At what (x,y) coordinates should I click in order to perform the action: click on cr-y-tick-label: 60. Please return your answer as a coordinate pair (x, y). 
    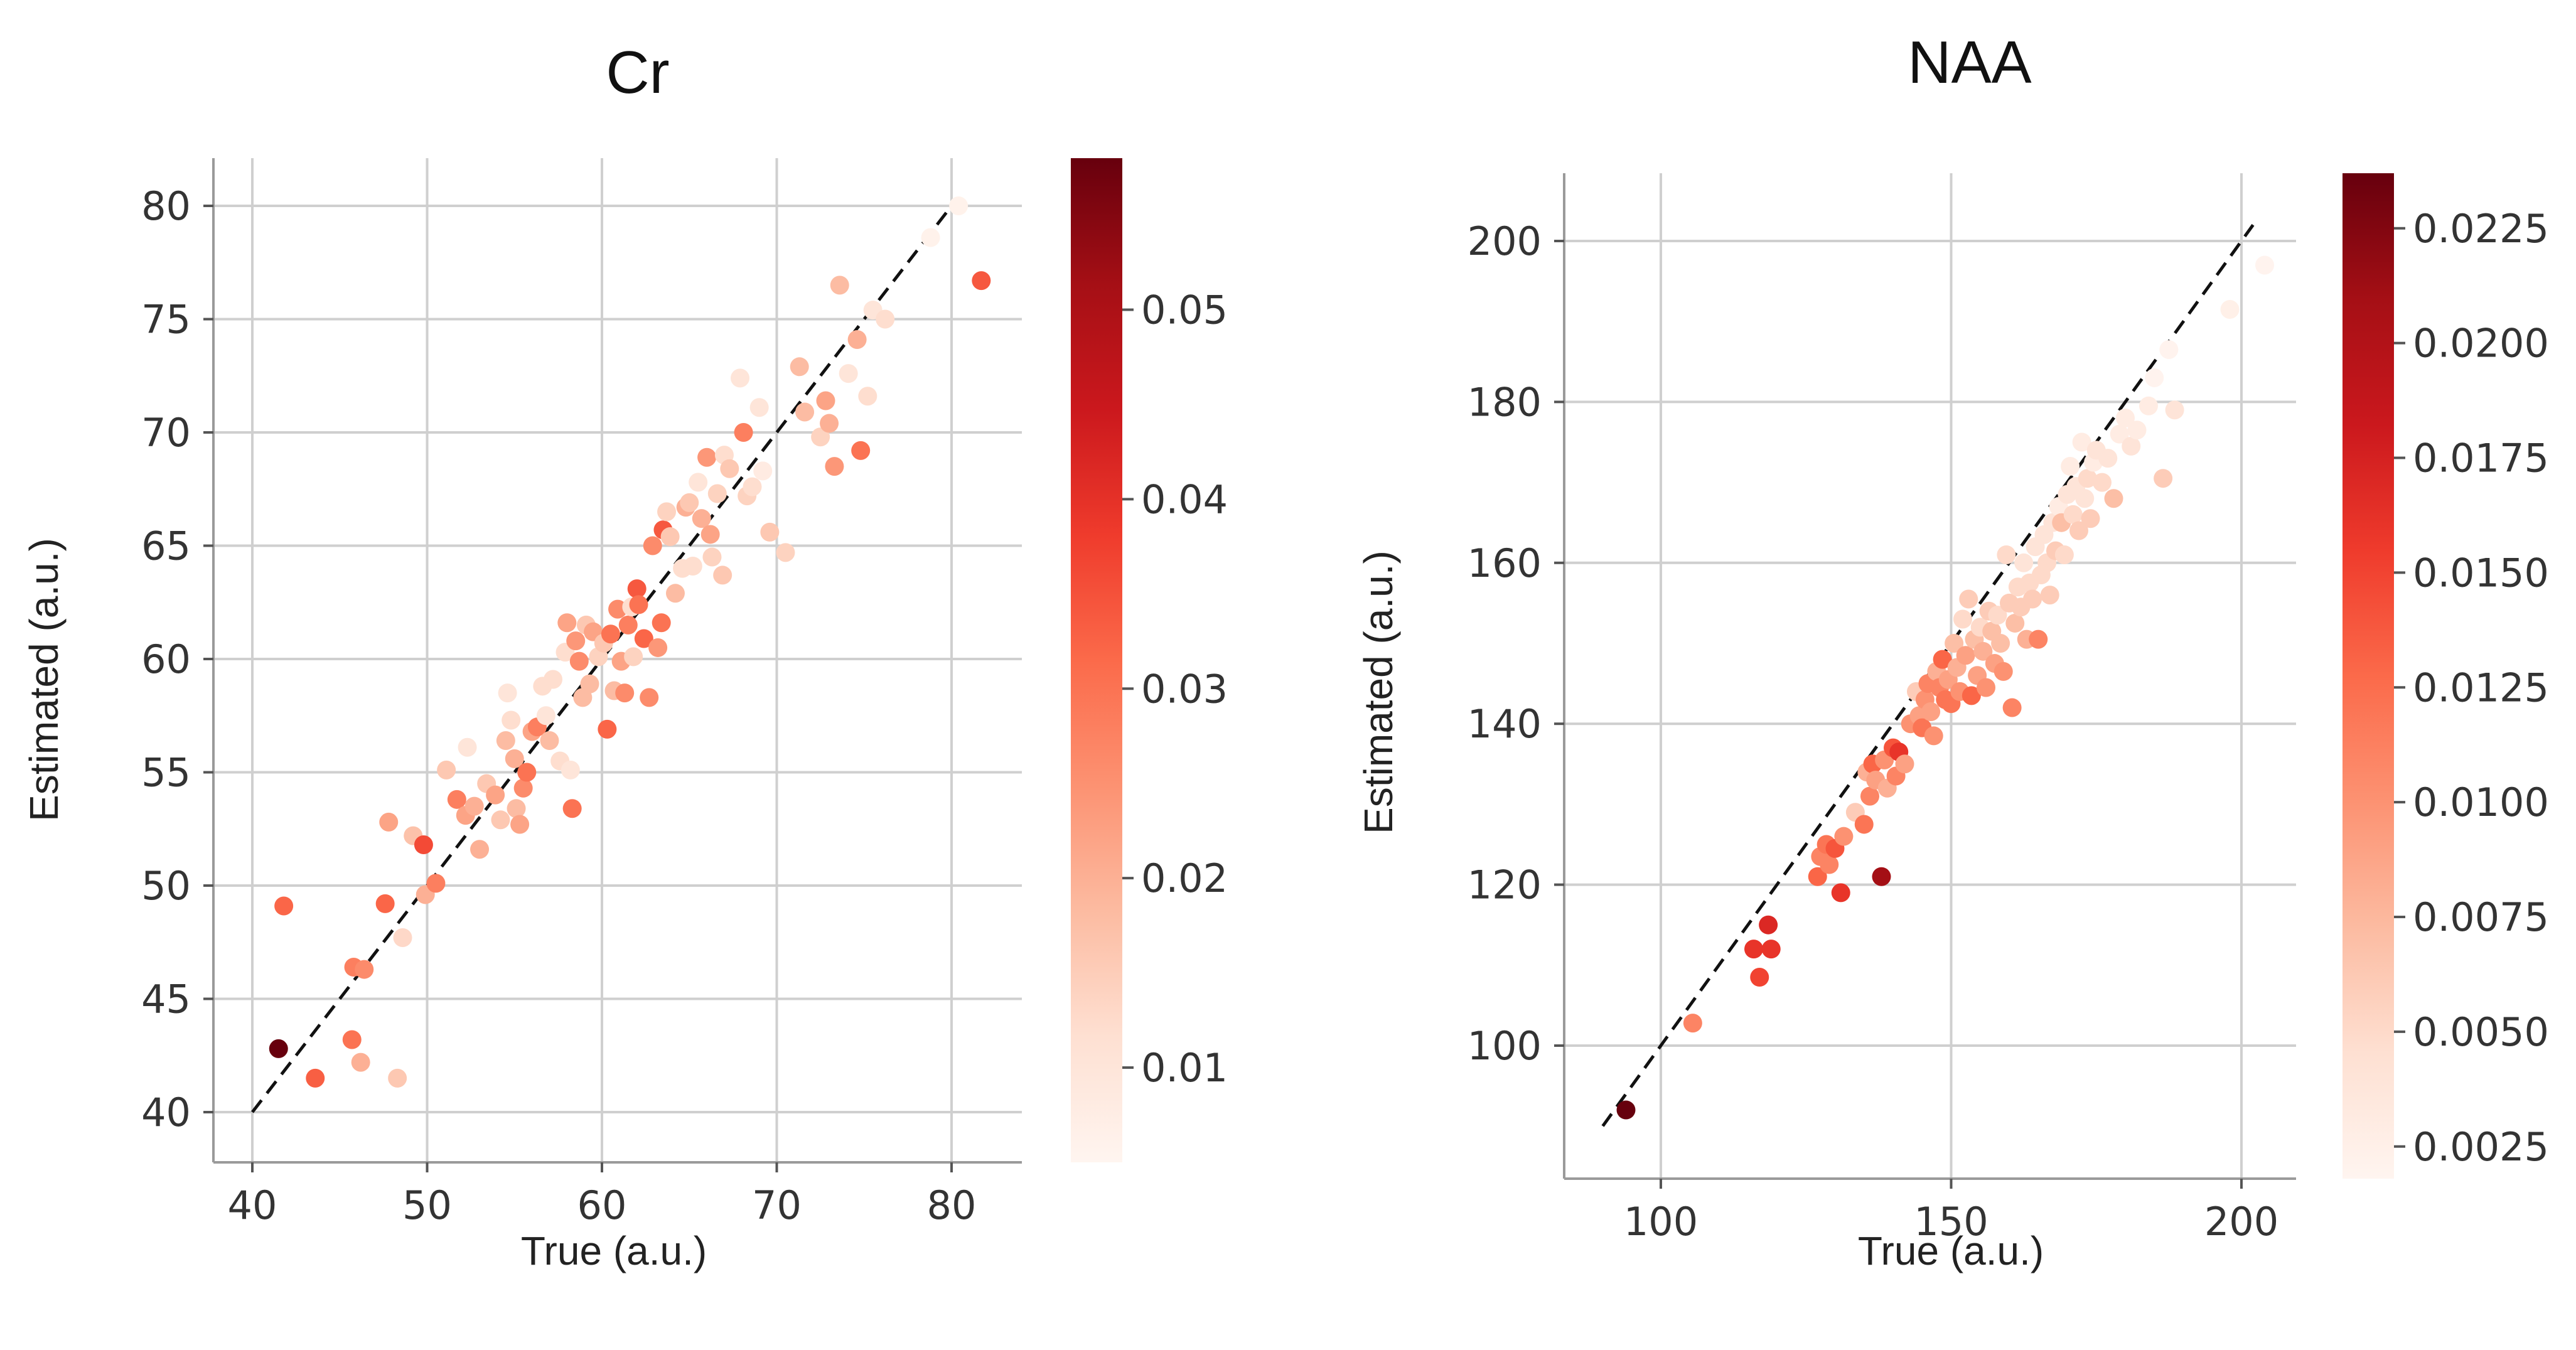
    Looking at the image, I should click on (166, 659).